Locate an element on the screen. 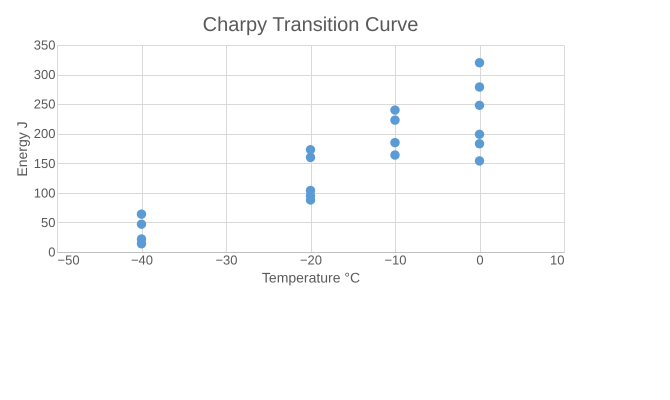 The width and height of the screenshot is (670, 400). x-tick-label: −40 is located at coordinates (142, 260).